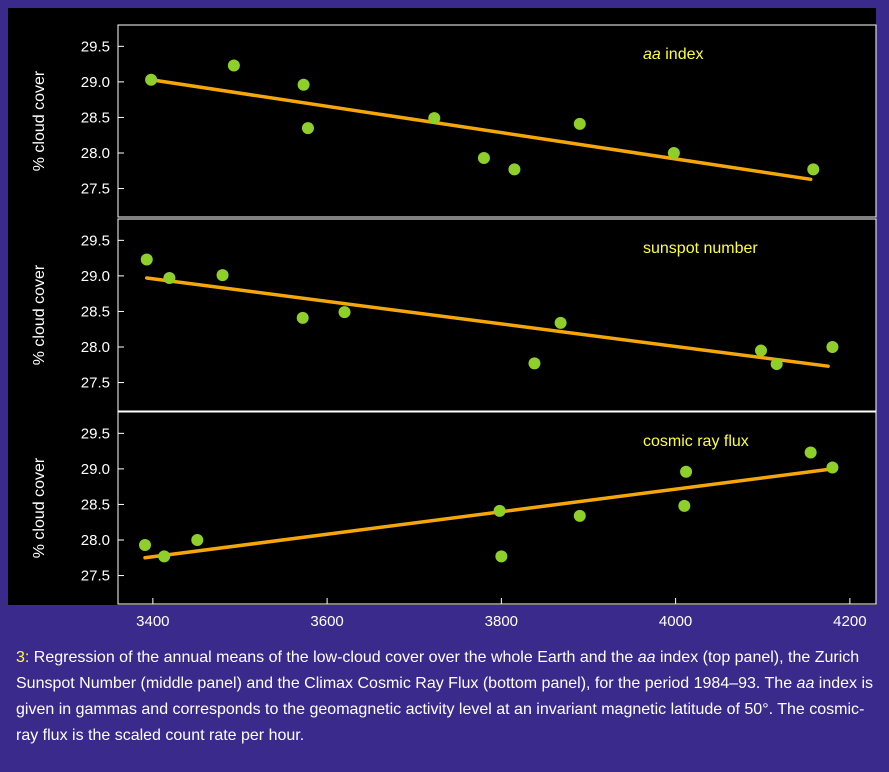 This screenshot has height=772, width=889. Describe the element at coordinates (849, 621) in the screenshot. I see `x-tick-label: 4200` at that location.